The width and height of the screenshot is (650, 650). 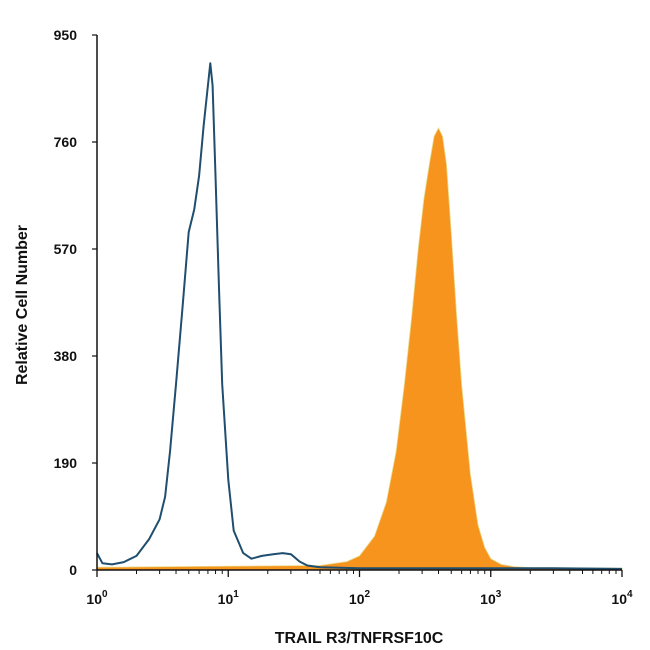 What do you see at coordinates (66, 249) in the screenshot?
I see `y-tick-label: 570` at bounding box center [66, 249].